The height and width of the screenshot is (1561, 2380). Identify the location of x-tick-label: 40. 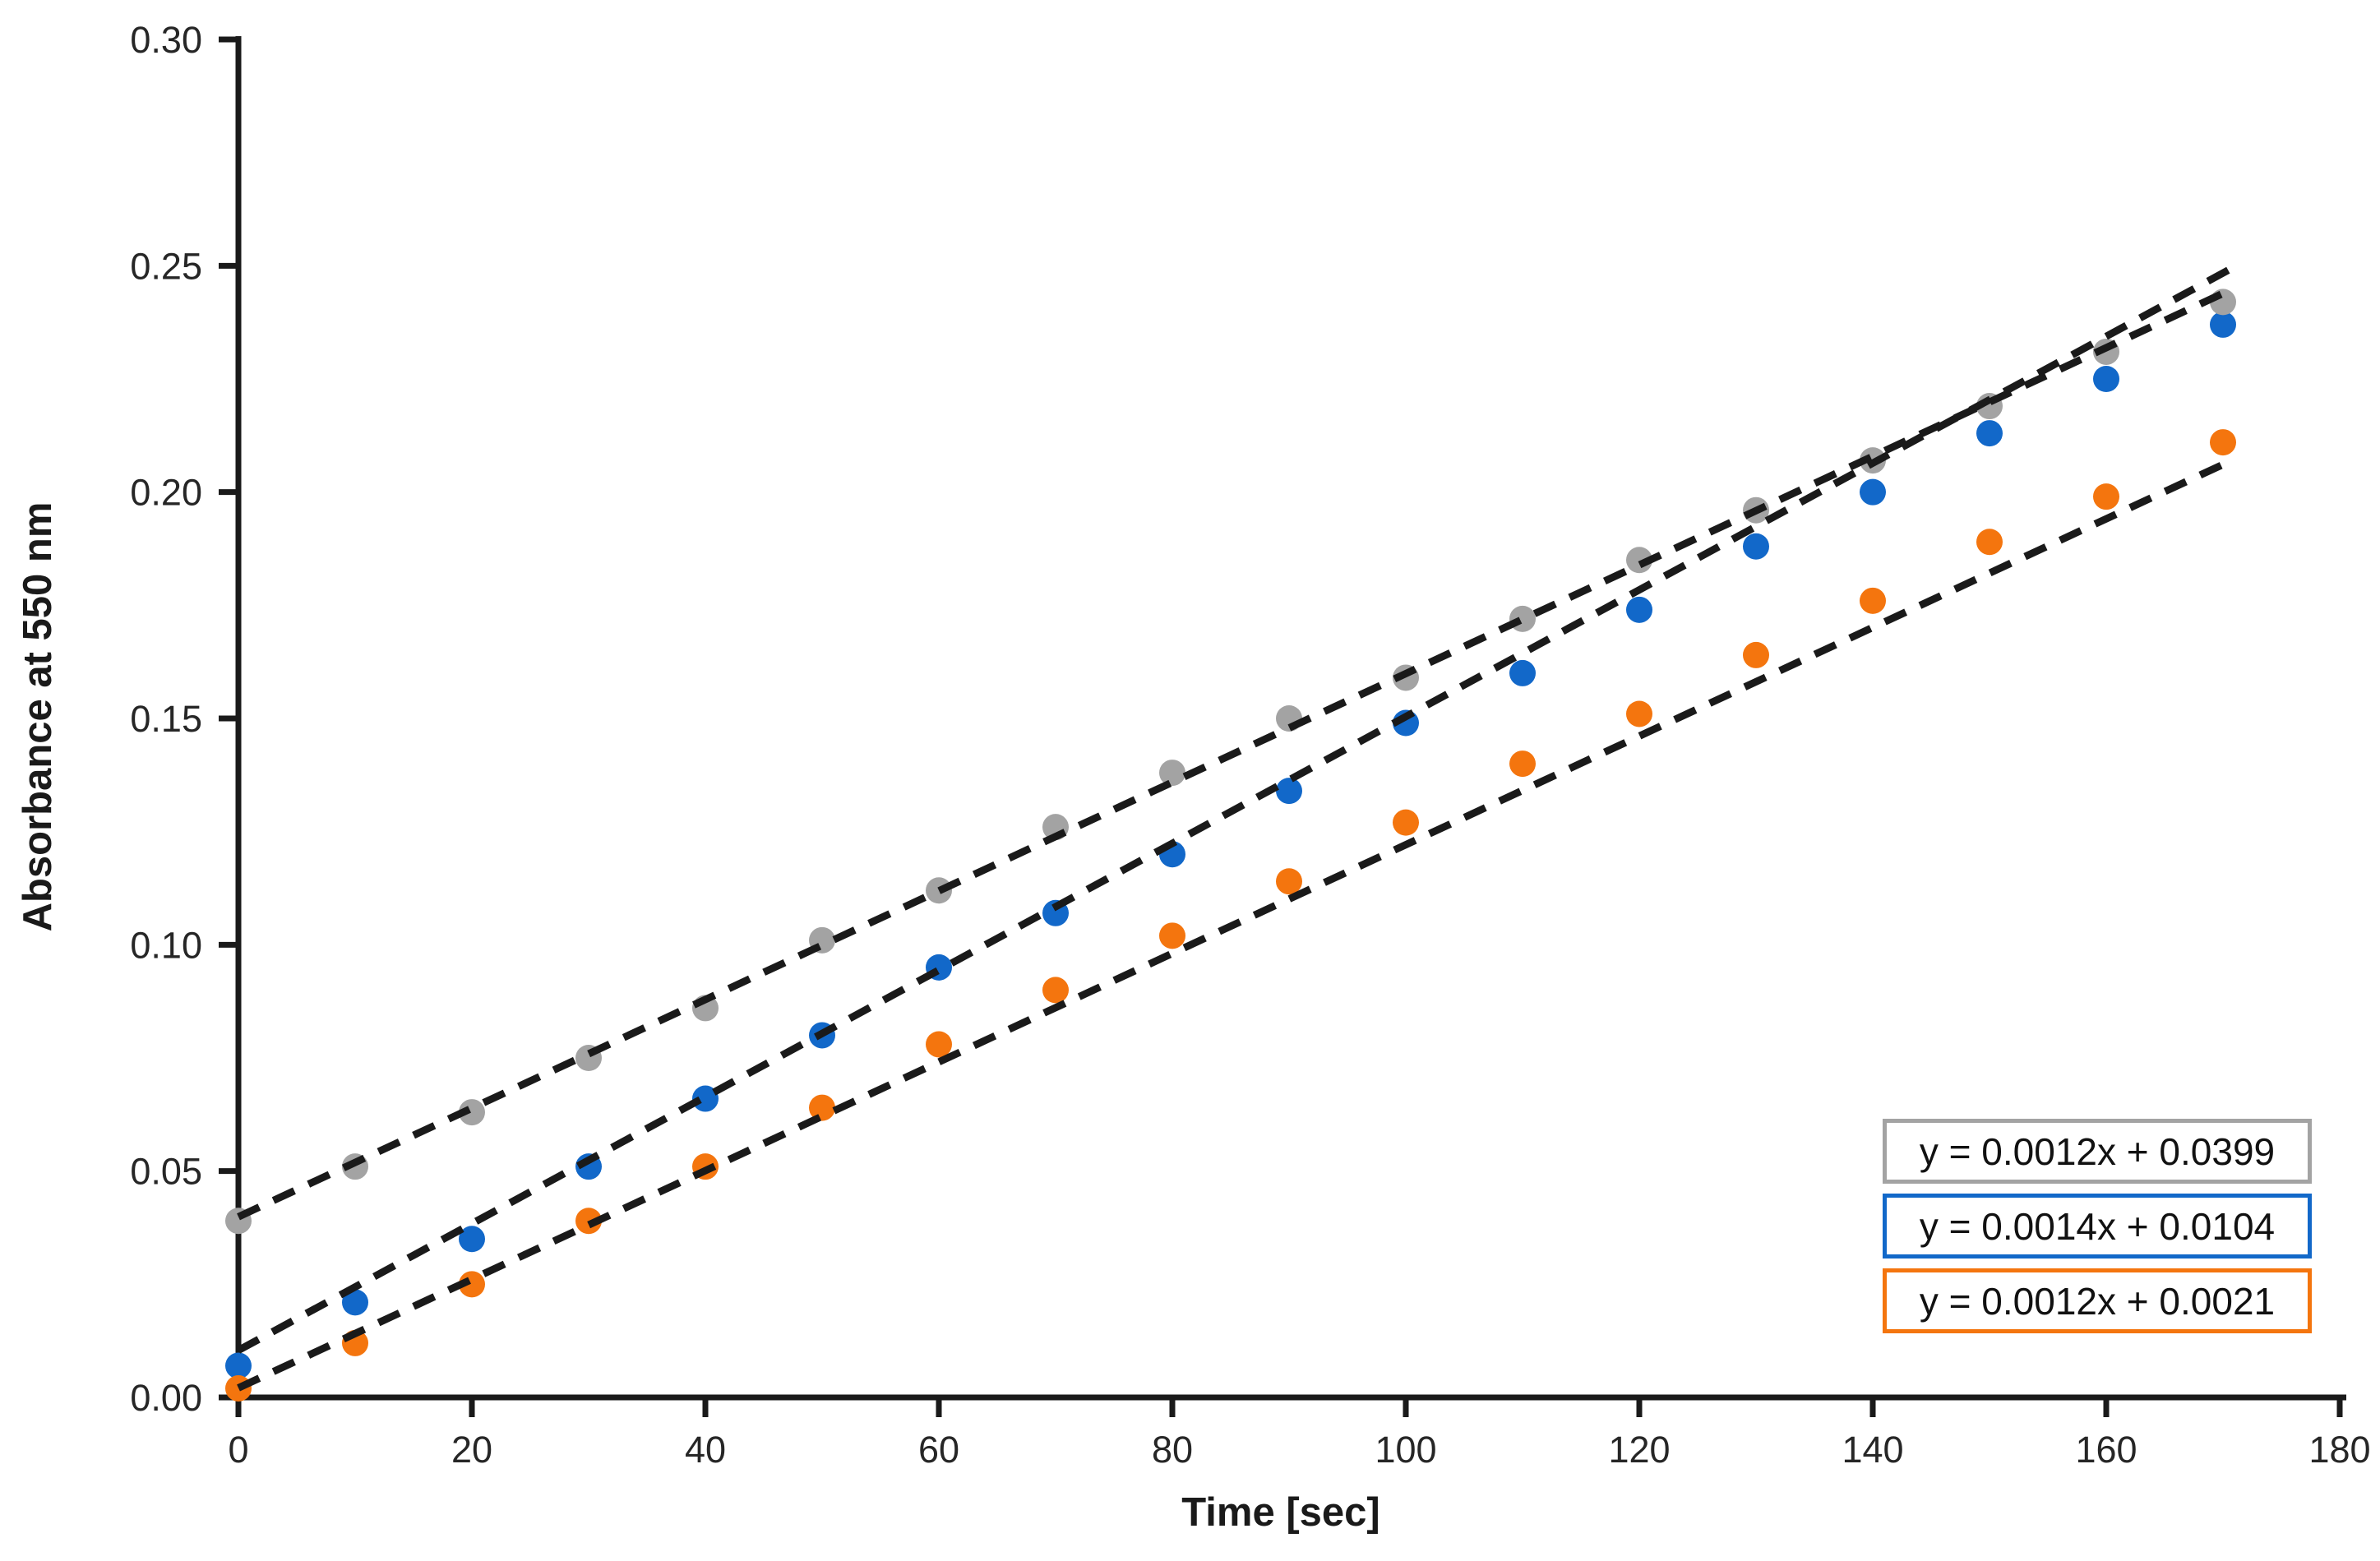
(705, 1450).